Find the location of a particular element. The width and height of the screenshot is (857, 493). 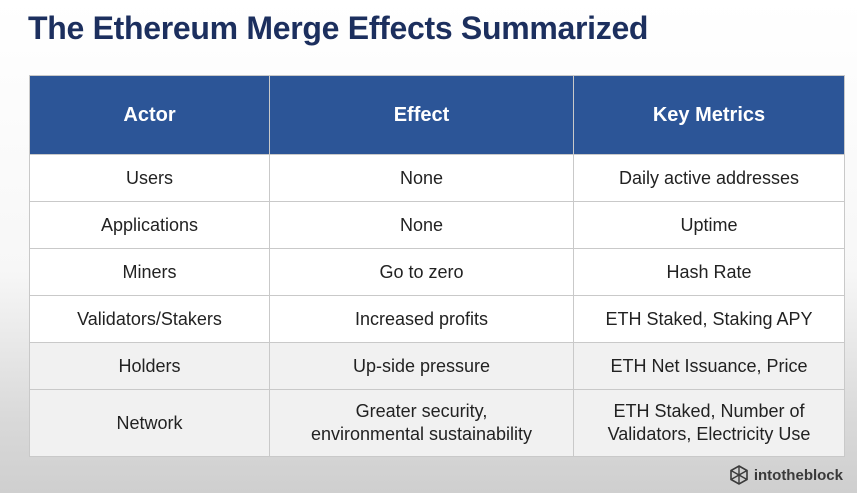

cell-actor: Holders is located at coordinates (149, 366).